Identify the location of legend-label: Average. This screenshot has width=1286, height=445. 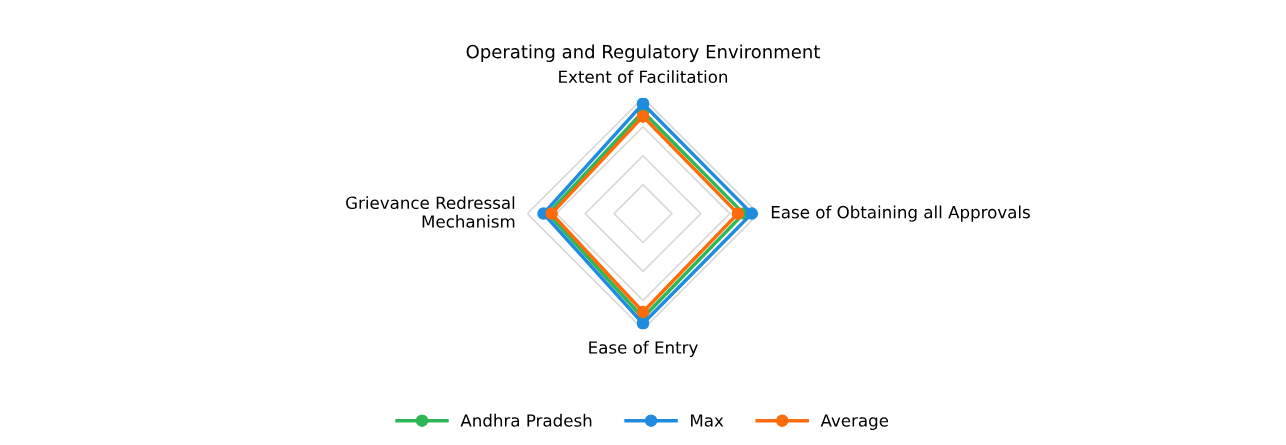
(854, 422).